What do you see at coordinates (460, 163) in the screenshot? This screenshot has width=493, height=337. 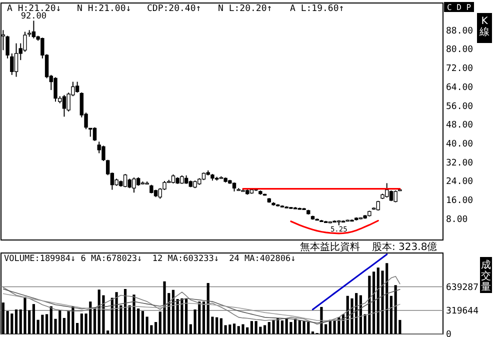 I see `y-tick-label: 32.00` at bounding box center [460, 163].